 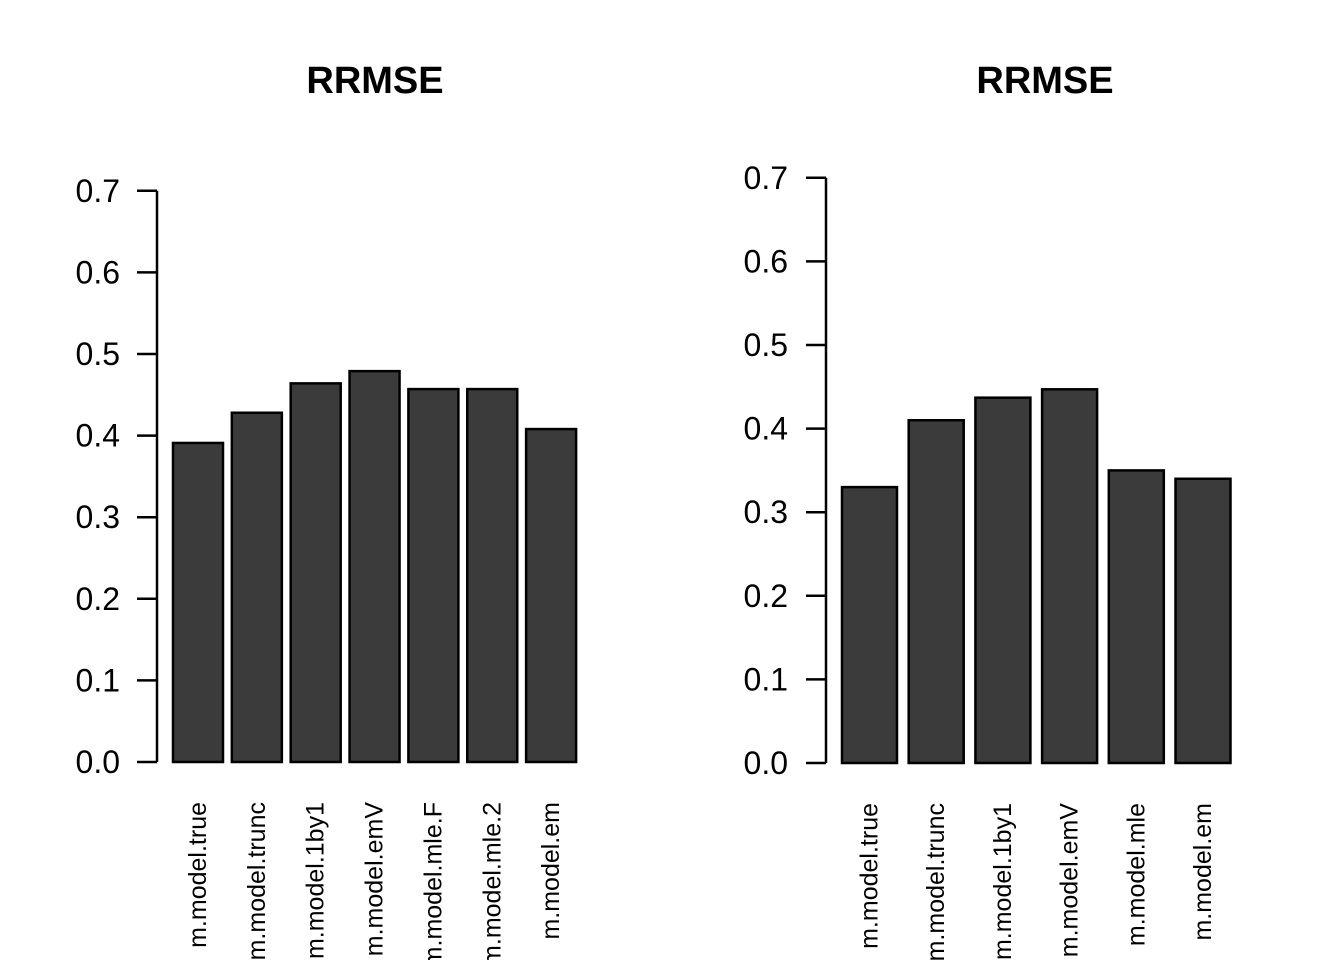 I want to click on x-category-label: m.model.mle, so click(x=1136, y=874).